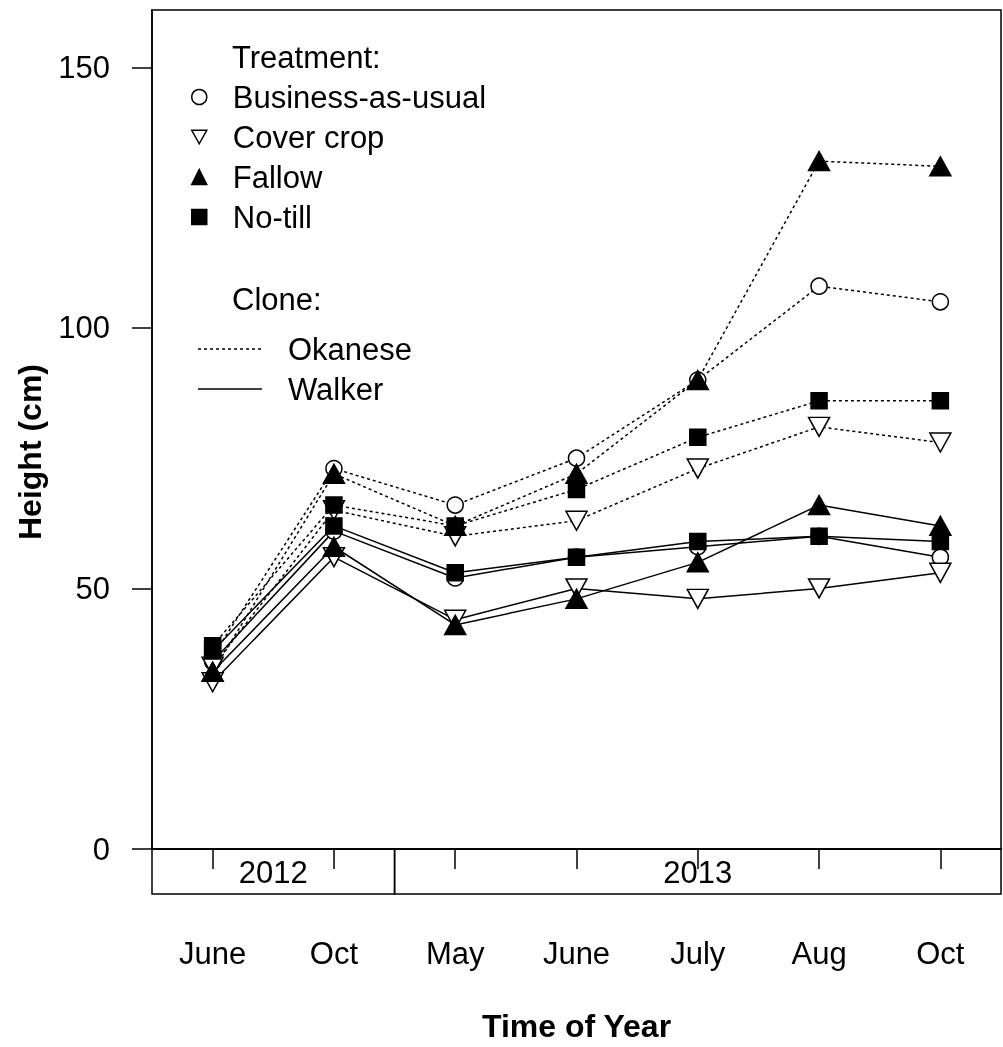 The image size is (1003, 1047). I want to click on legend-label: Fallow, so click(277, 177).